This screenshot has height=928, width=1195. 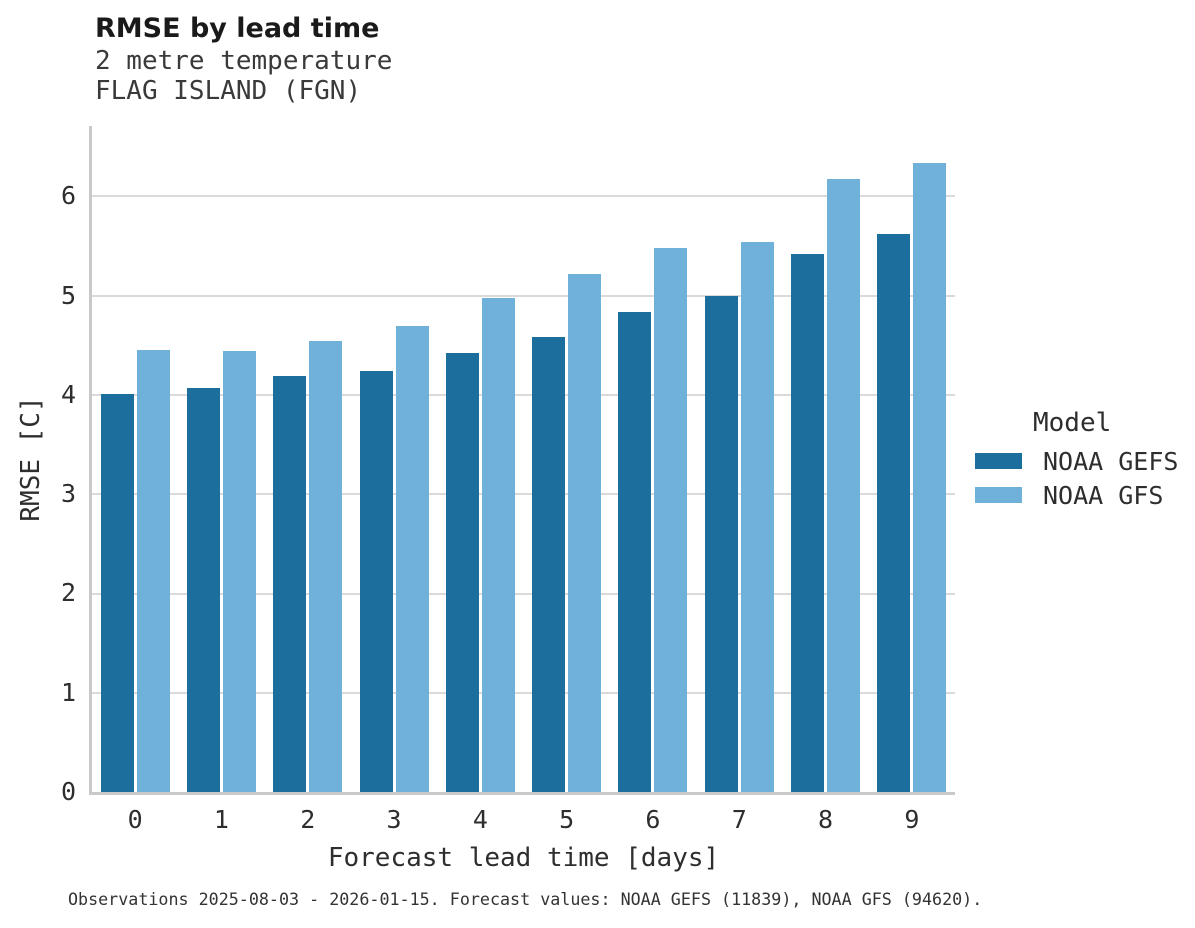 I want to click on legend-entry-noaa-gefs: NOAA GEFS, so click(x=1076, y=461).